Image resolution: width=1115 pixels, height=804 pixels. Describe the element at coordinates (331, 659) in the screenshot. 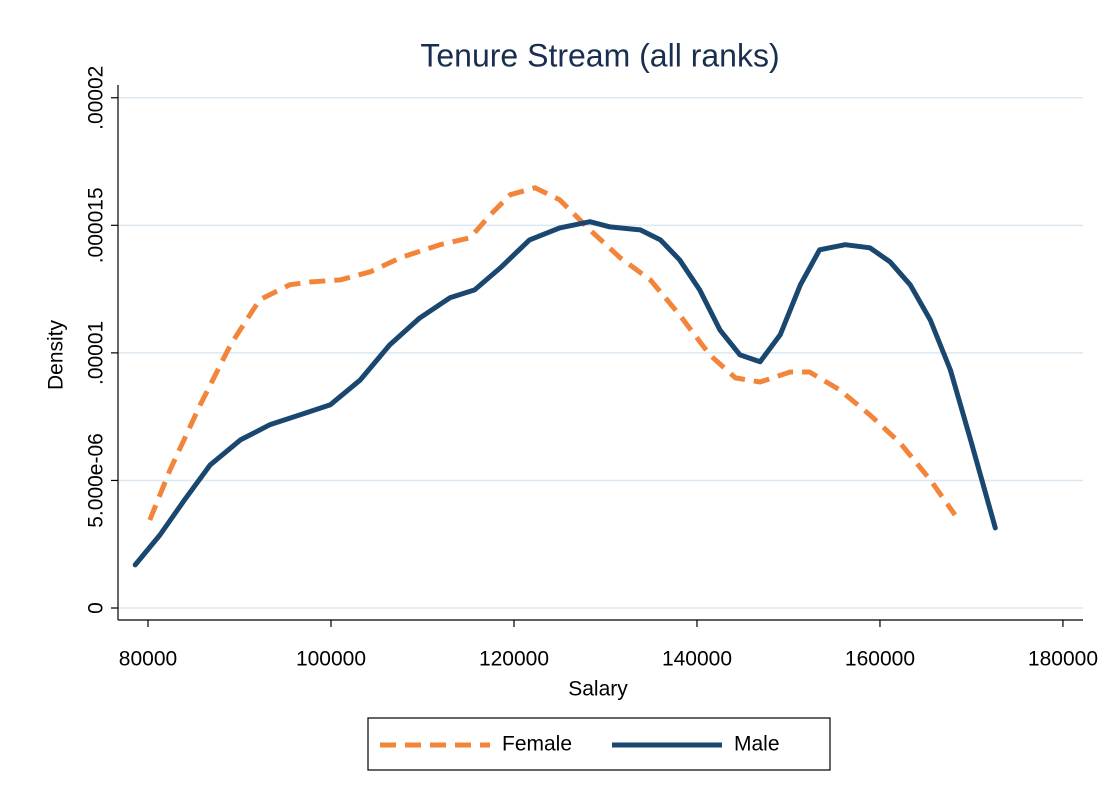

I see `x-tick-label: 100000` at that location.